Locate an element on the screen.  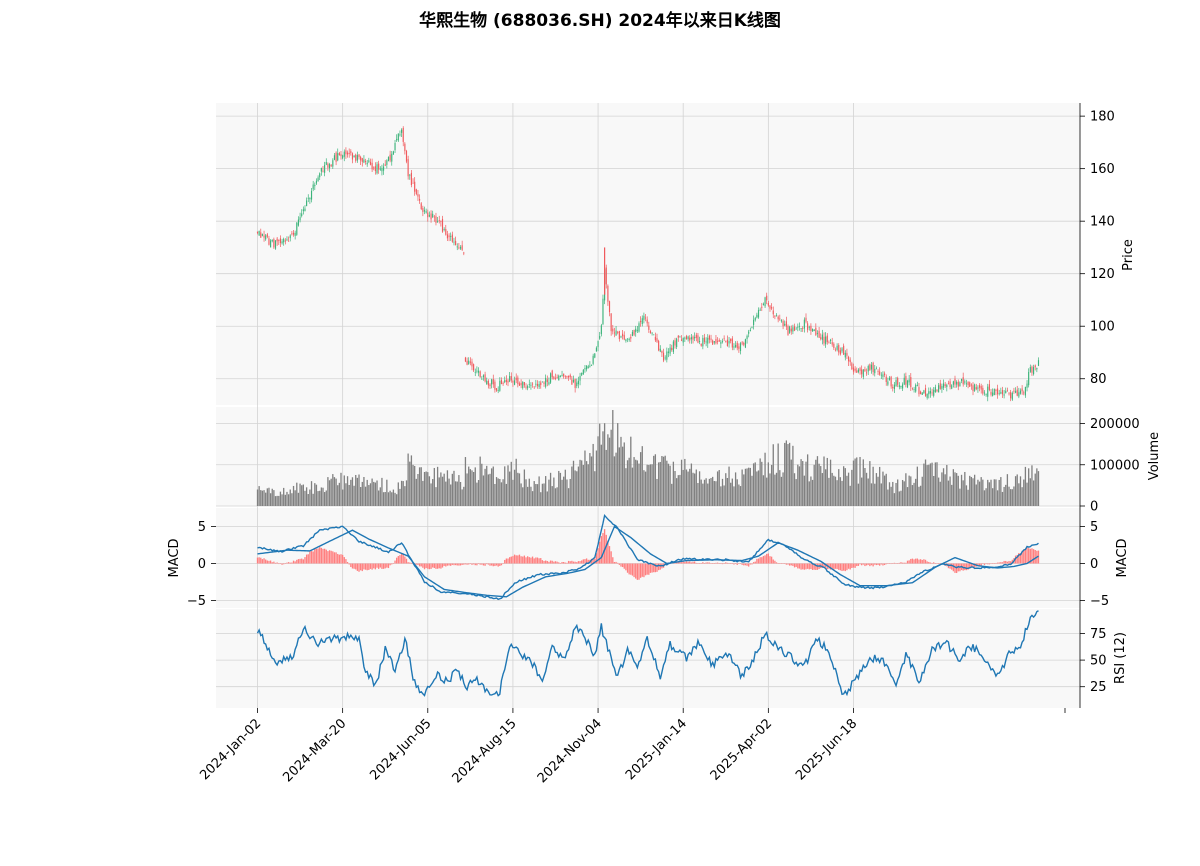
macd-line is located at coordinates (648, 557).